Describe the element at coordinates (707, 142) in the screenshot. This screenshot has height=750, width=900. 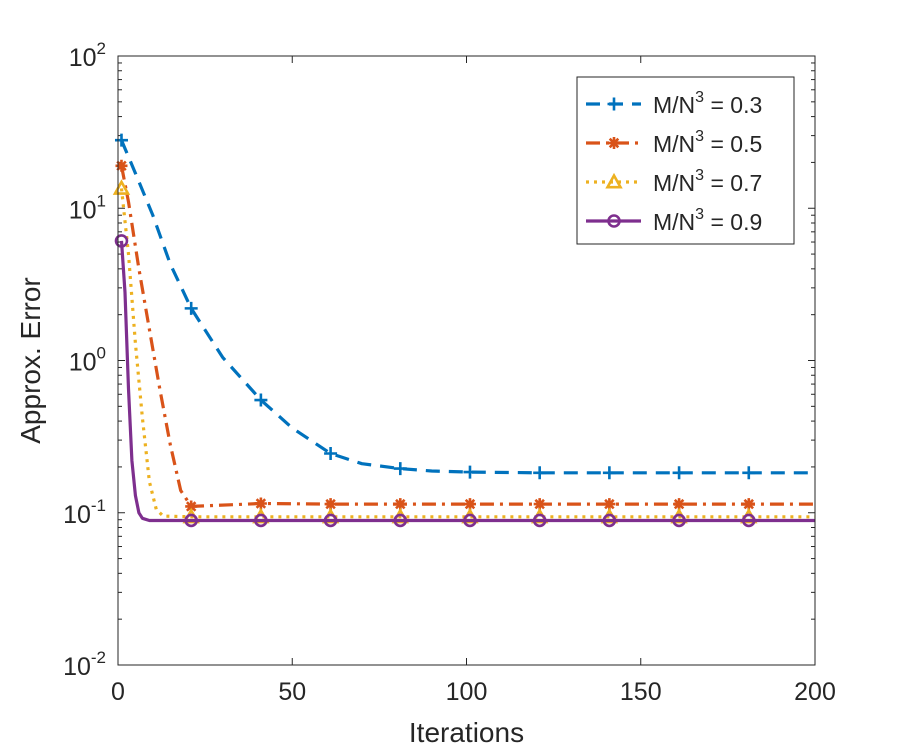
I see `legend-label: M/N3 = 0.5` at that location.